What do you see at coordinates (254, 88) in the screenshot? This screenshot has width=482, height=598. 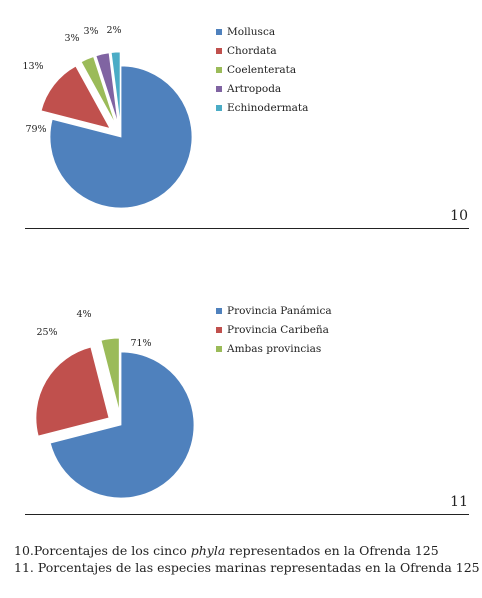 I see `legend-label: Artropoda` at bounding box center [254, 88].